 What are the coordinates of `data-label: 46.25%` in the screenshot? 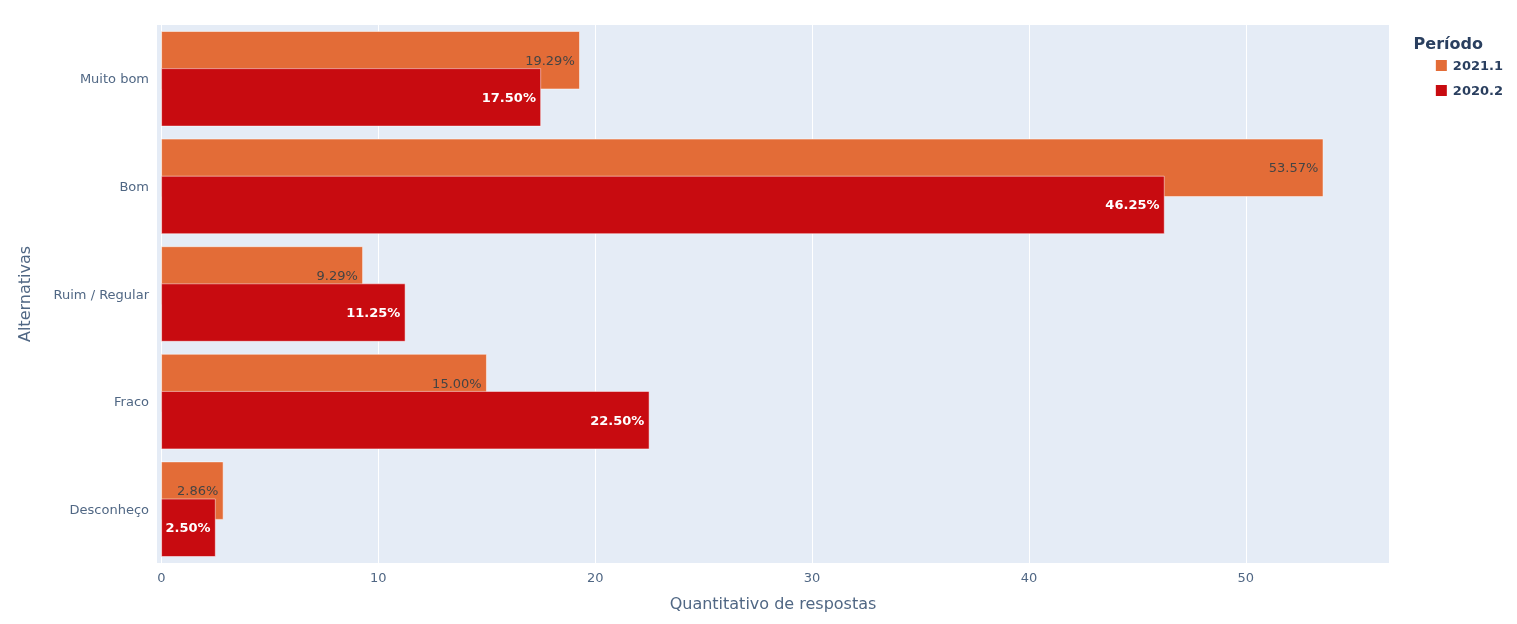 It's located at (1132, 205).